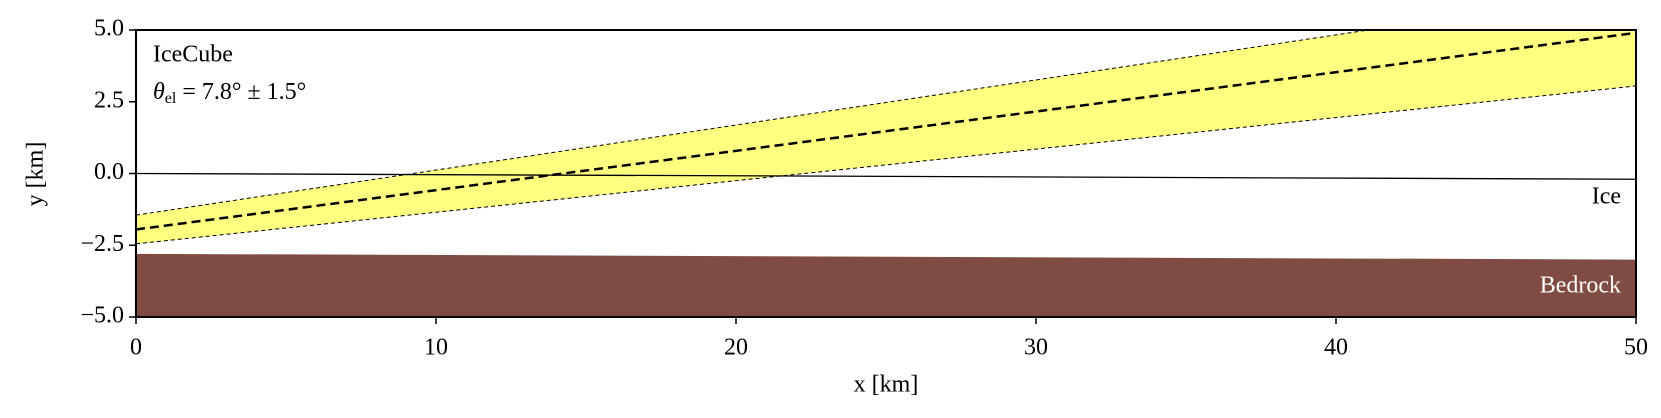 The image size is (1661, 418). Describe the element at coordinates (886, 385) in the screenshot. I see `x-axis-label: x [km]` at that location.